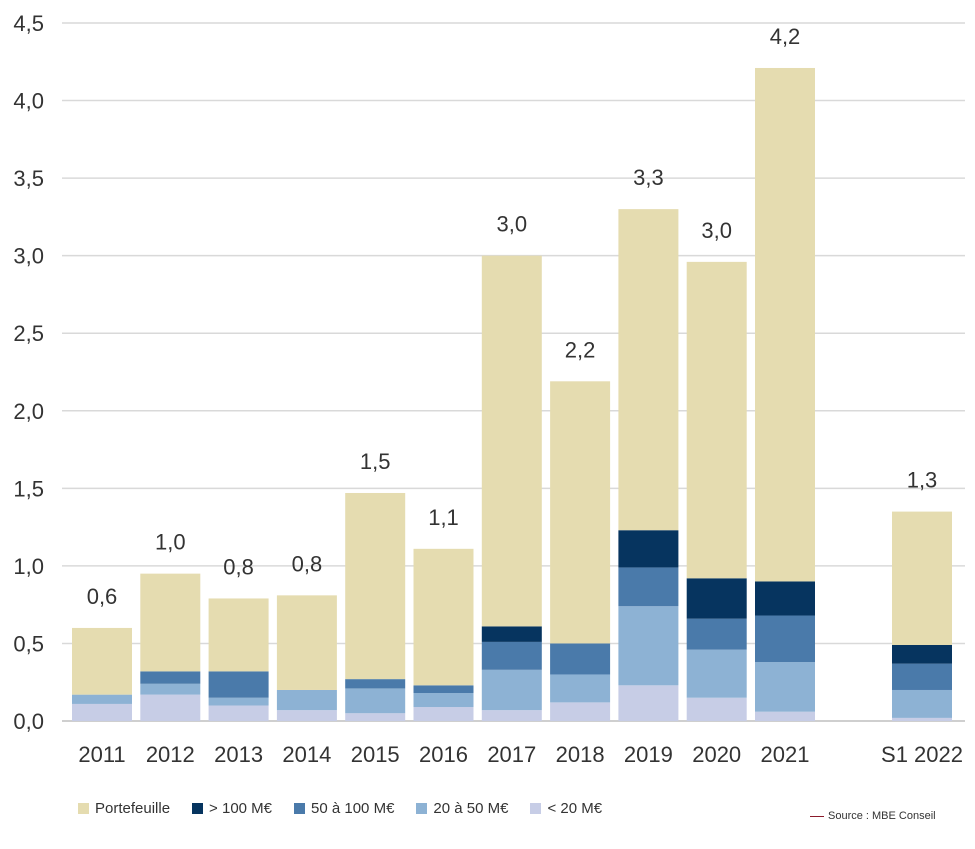  I want to click on total-value-label: 2,2, so click(580, 349).